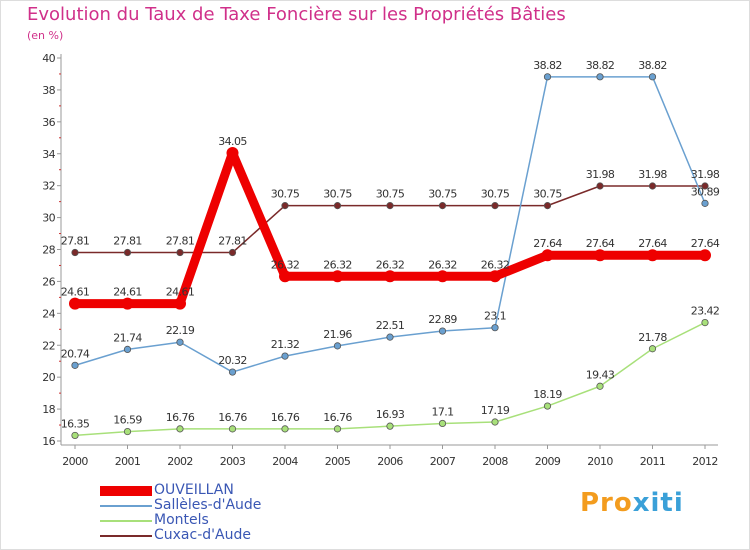 This screenshot has height=550, width=750. What do you see at coordinates (48, 250) in the screenshot?
I see `y-tick-label: 28` at bounding box center [48, 250].